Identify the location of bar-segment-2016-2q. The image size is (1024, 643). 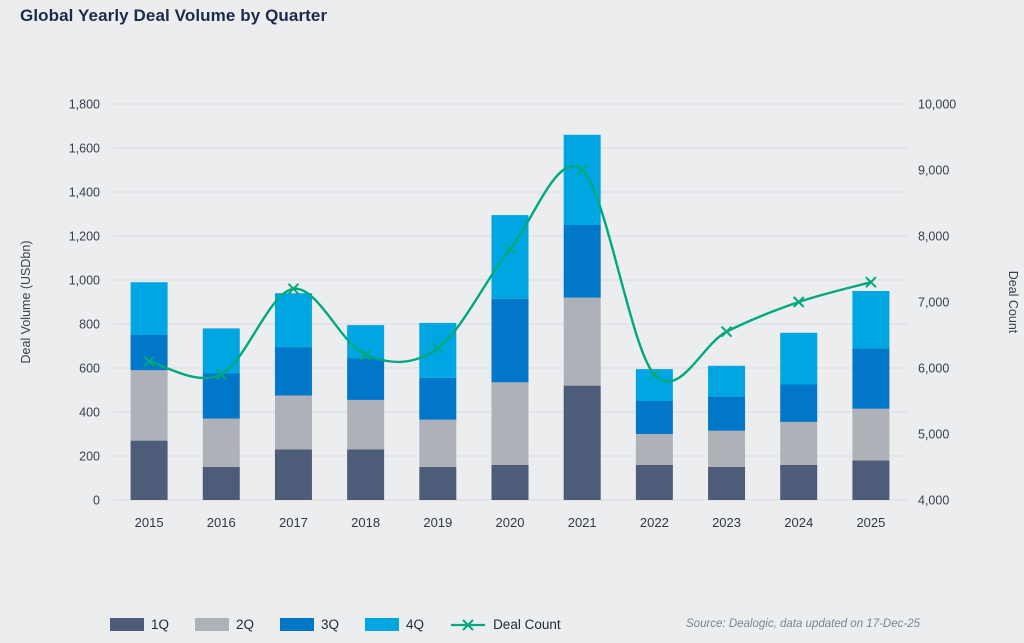
(221, 442).